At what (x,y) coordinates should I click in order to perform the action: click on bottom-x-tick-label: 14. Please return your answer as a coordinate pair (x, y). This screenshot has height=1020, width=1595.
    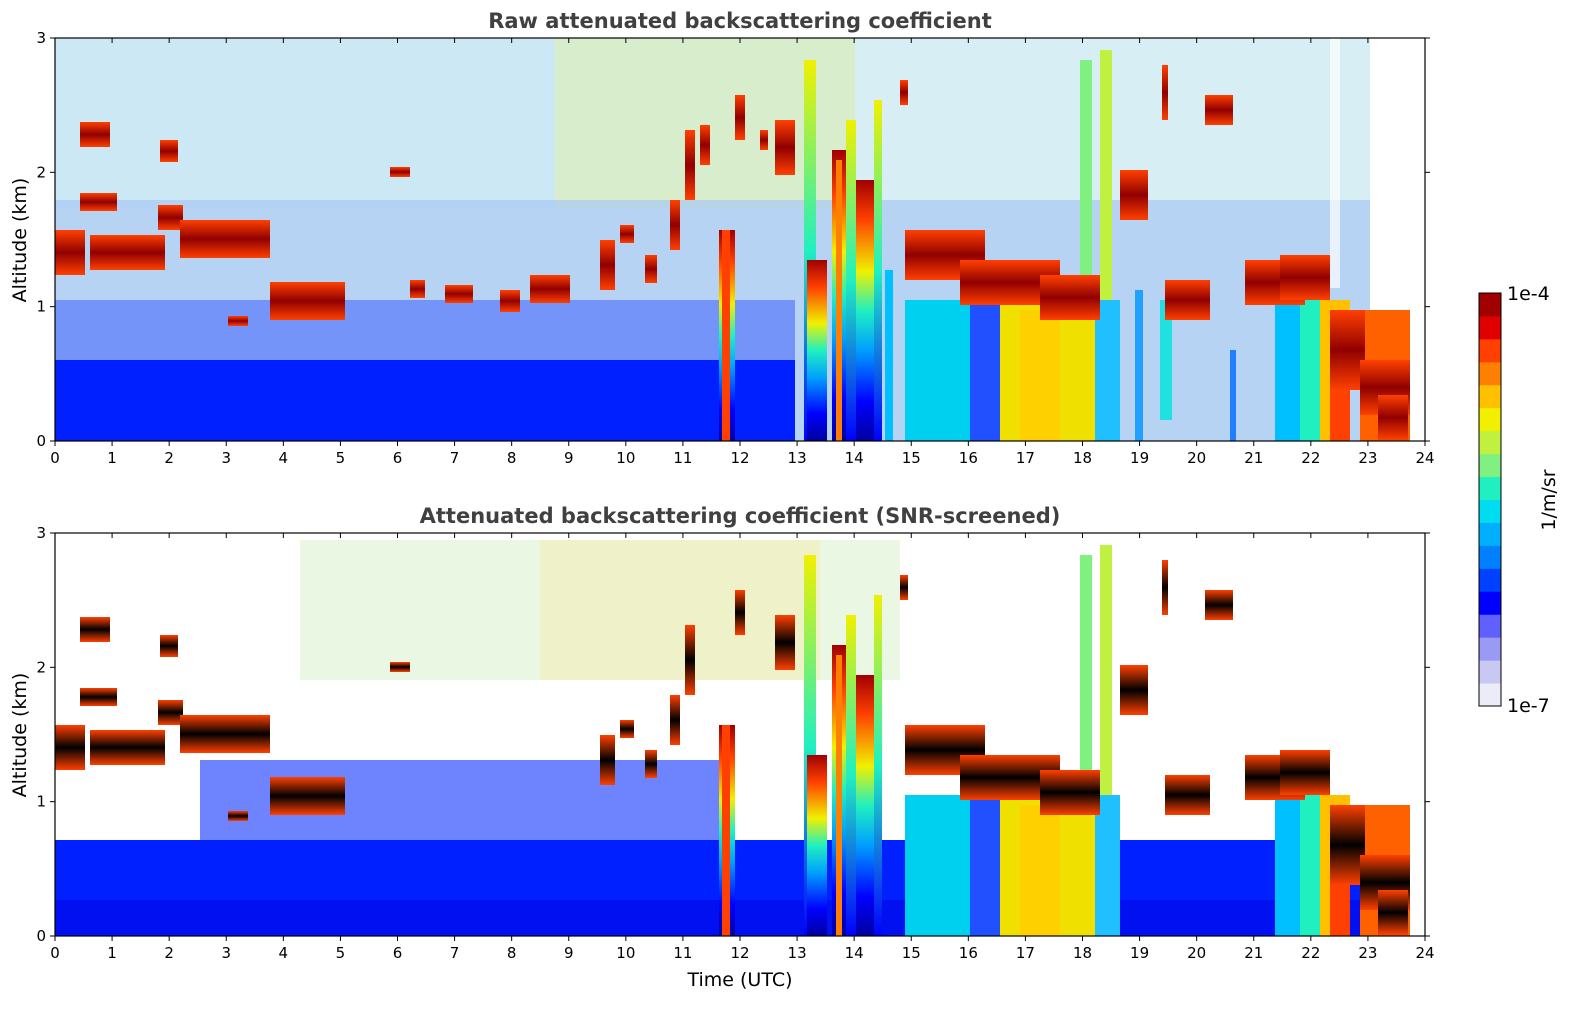
    Looking at the image, I should click on (854, 953).